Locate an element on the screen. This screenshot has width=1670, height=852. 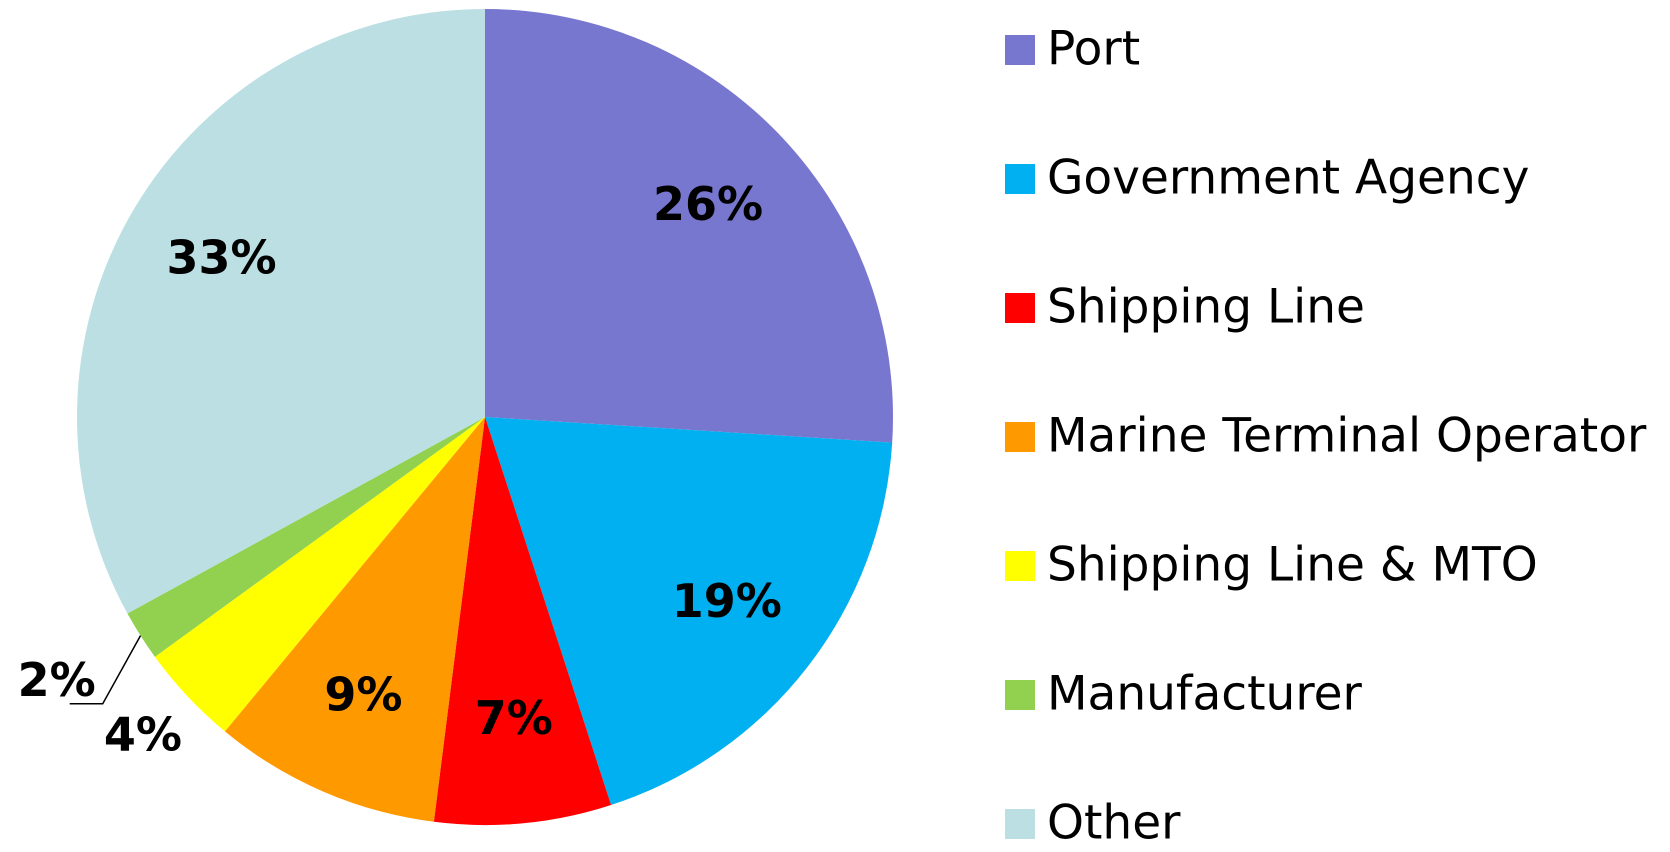
data-label: 33% is located at coordinates (222, 258).